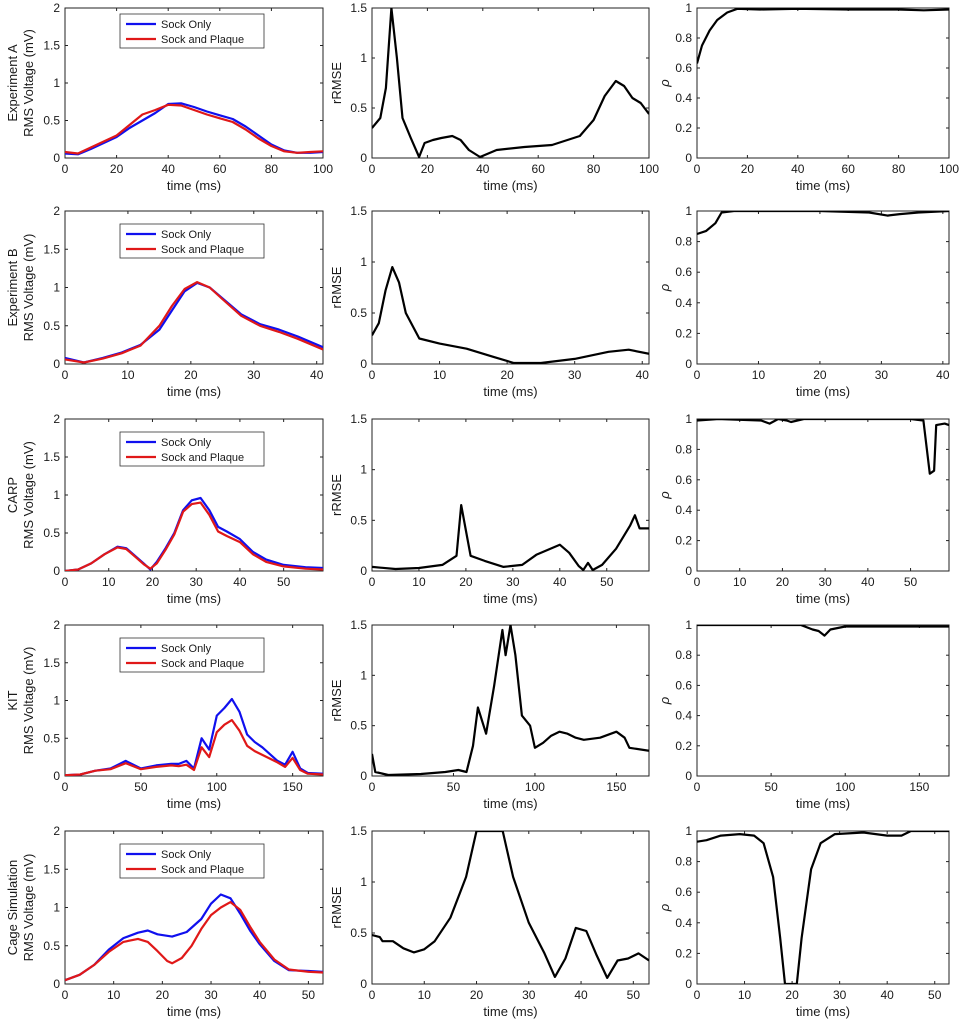 This screenshot has height=1026, width=963. What do you see at coordinates (919, 787) in the screenshot?
I see `x-tick-label: 150` at bounding box center [919, 787].